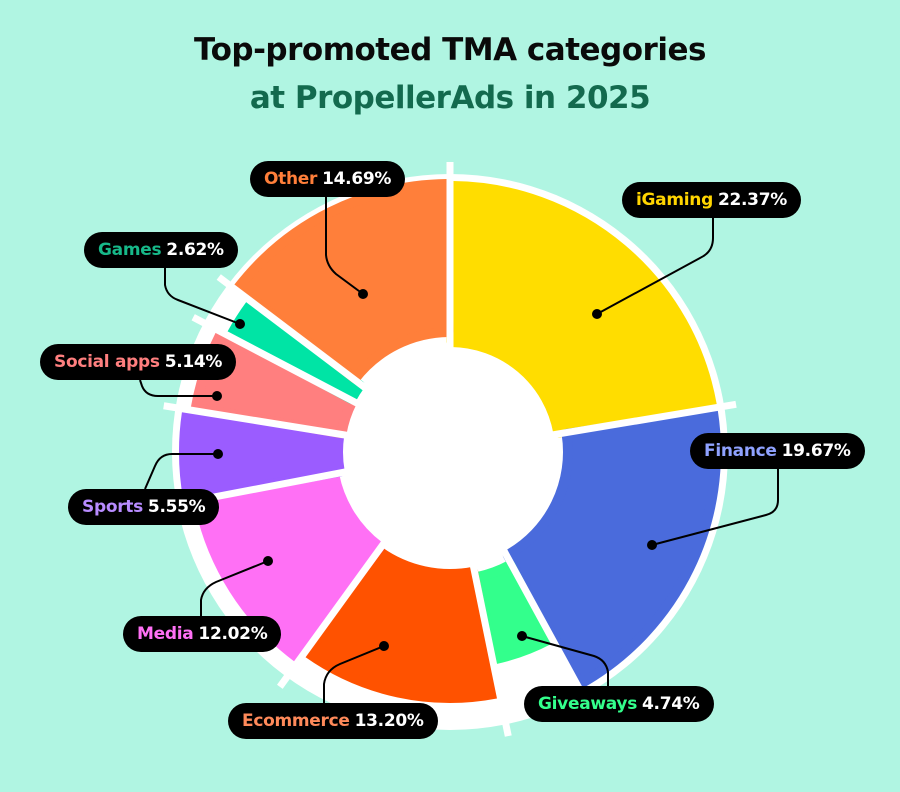 The width and height of the screenshot is (900, 792). What do you see at coordinates (777, 451) in the screenshot?
I see `label-finance: Finance 19.67%` at bounding box center [777, 451].